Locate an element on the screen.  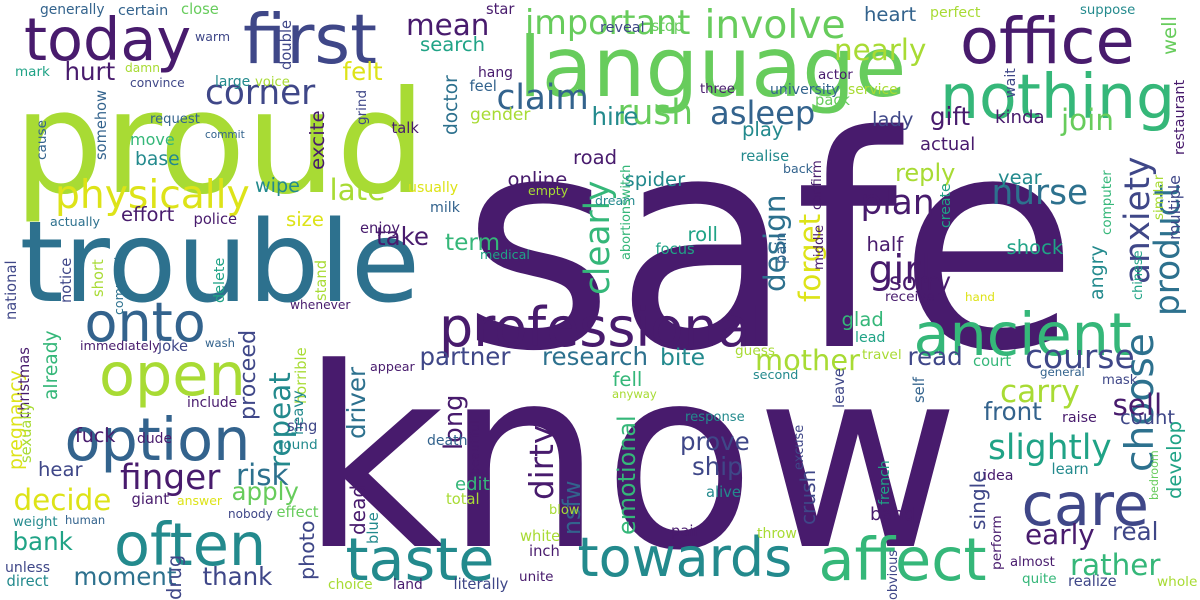
word-whenever: whenever is located at coordinates (320, 304).